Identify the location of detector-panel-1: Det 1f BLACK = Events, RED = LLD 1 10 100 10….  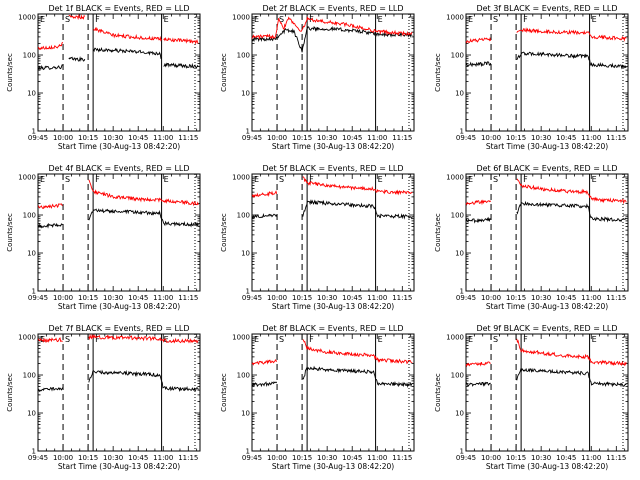
(103, 77).